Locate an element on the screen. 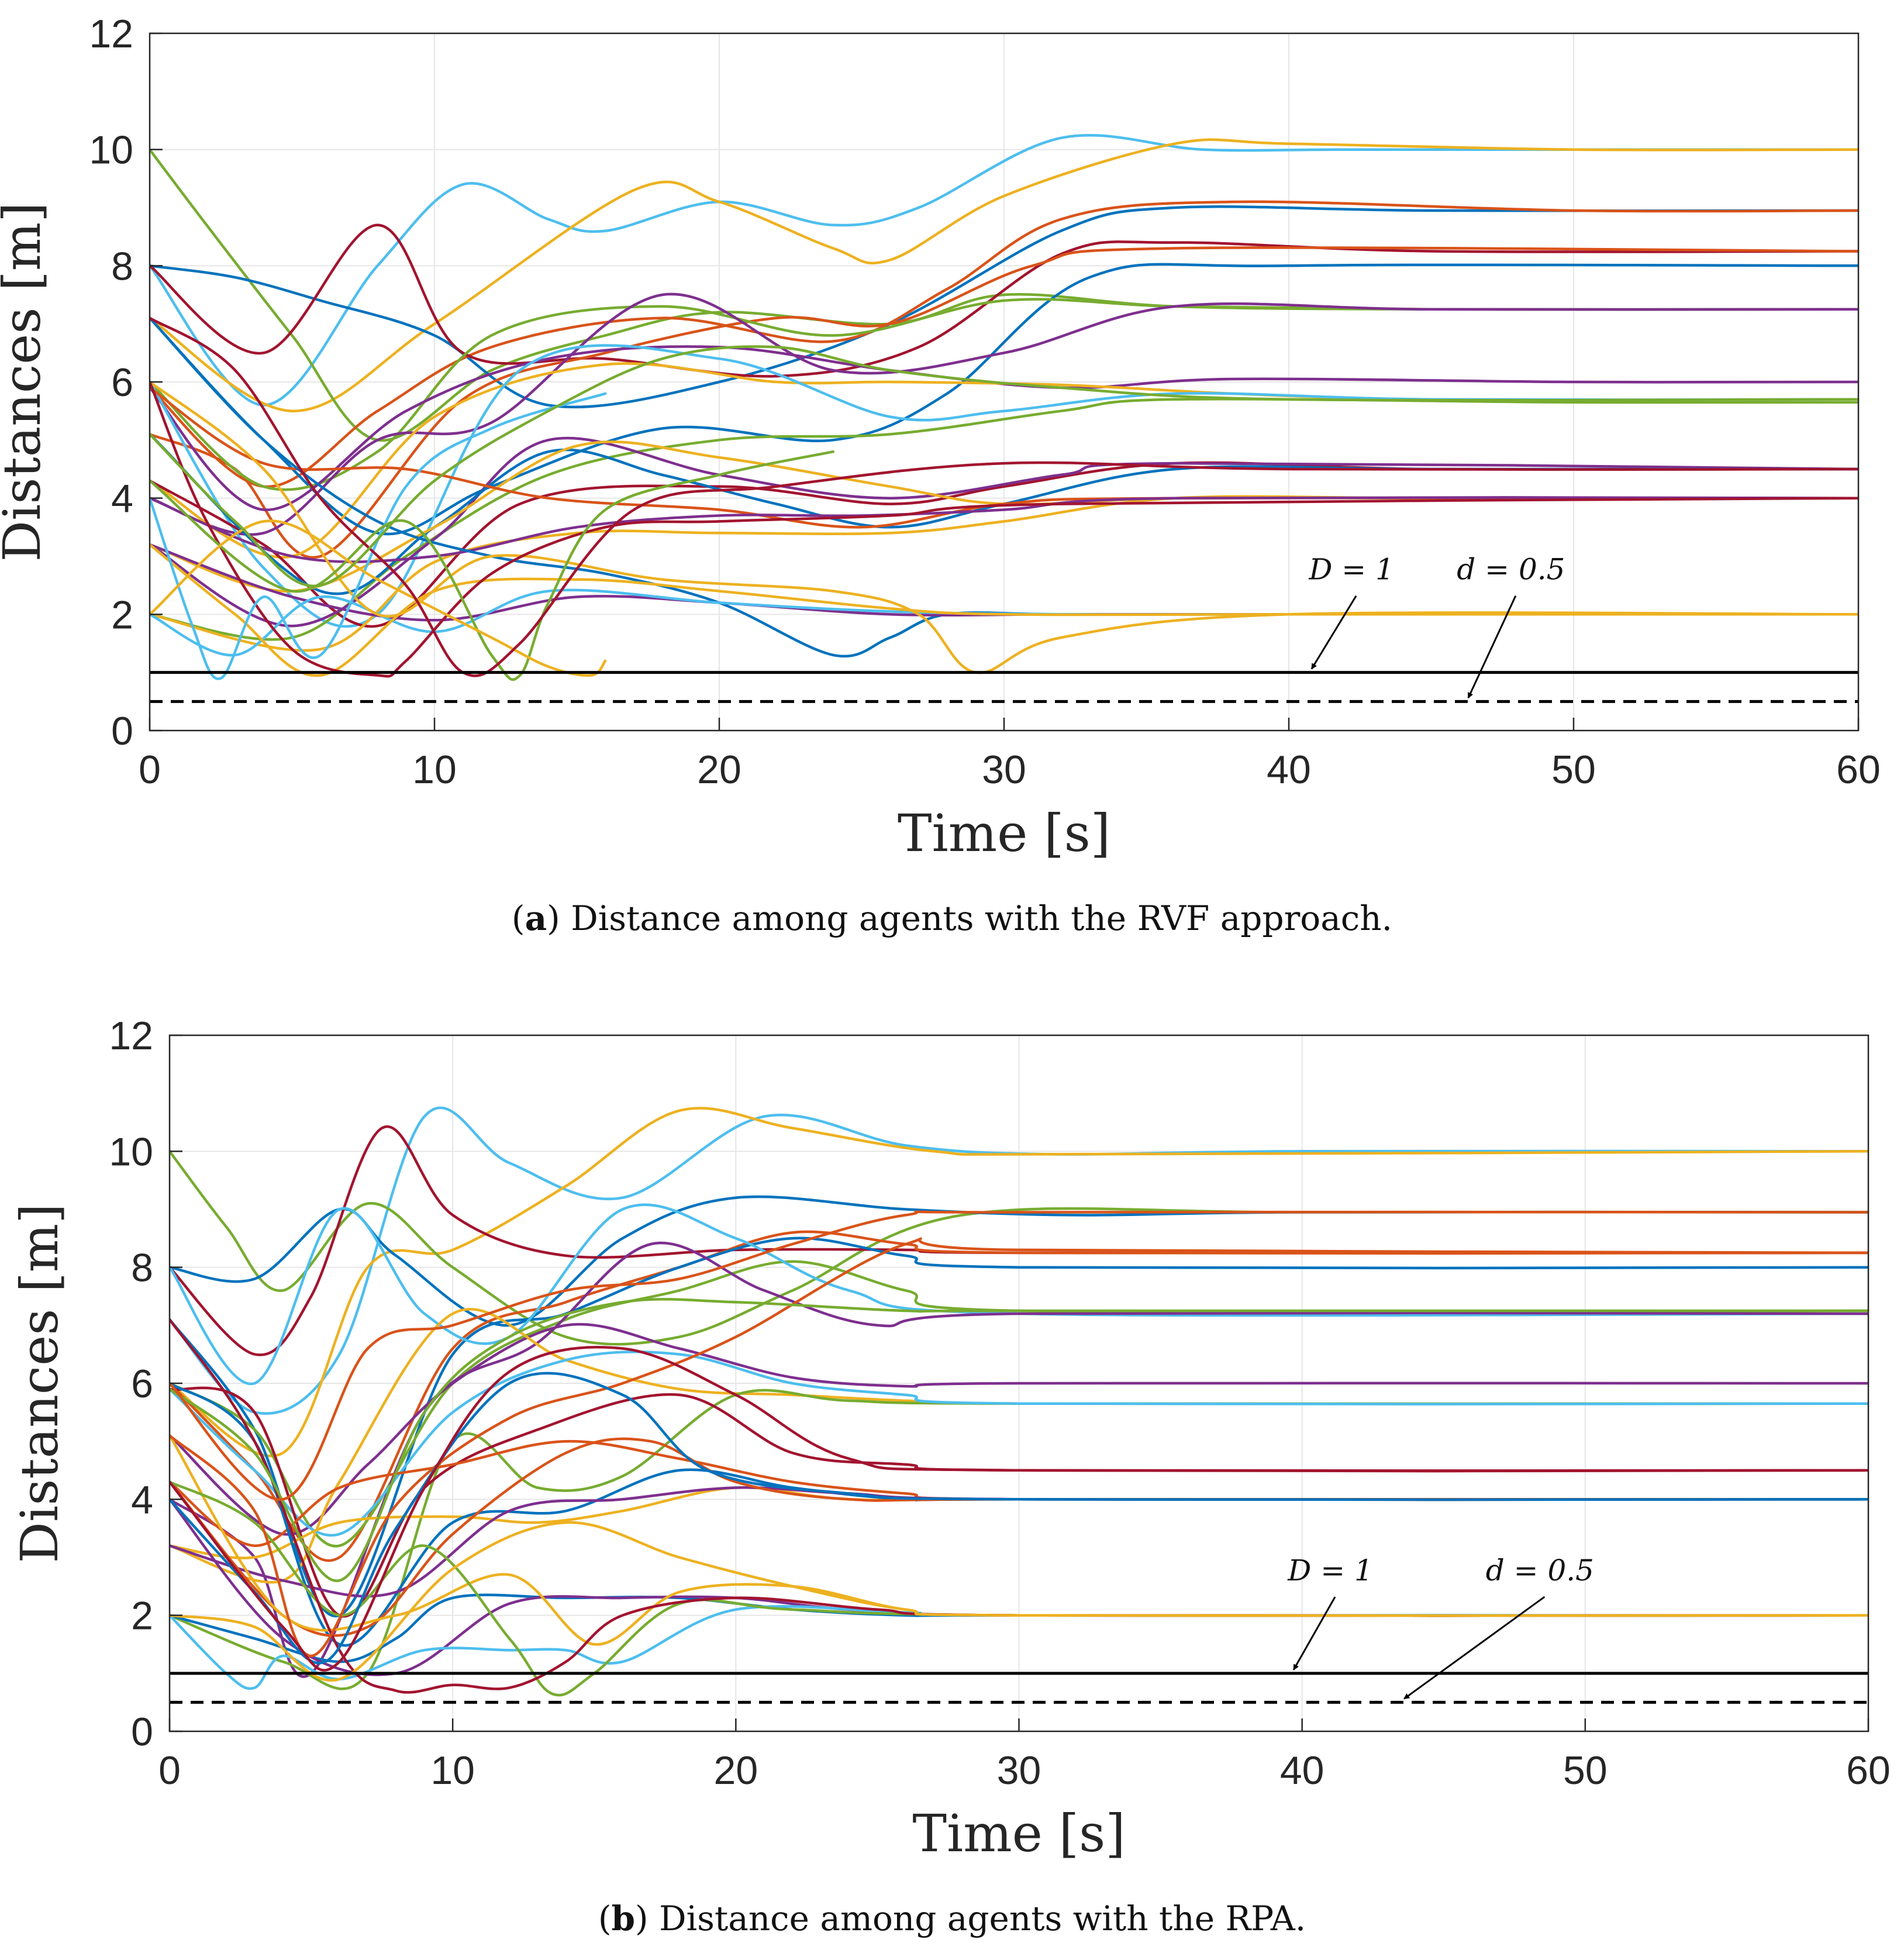  caption-b-text: Distance among agents with the RPA. is located at coordinates (982, 1918).